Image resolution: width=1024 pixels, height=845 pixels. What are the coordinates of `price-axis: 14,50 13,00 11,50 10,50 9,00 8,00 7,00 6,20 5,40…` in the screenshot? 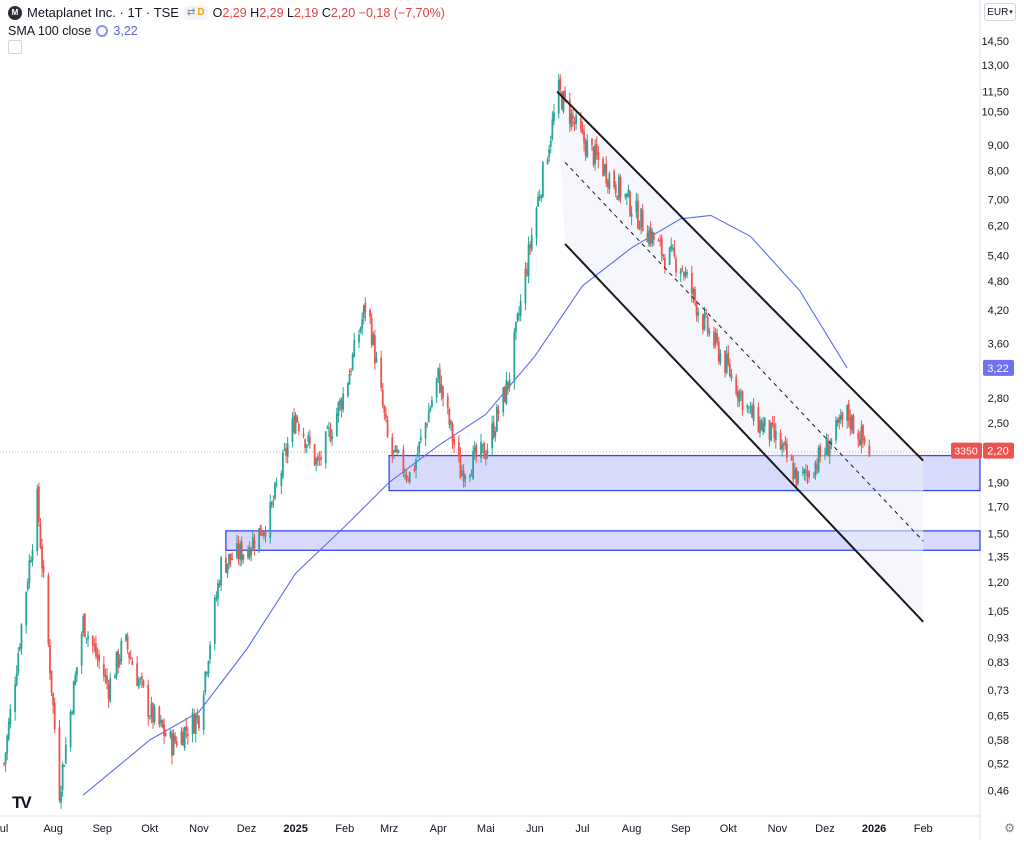 It's located at (995, 416).